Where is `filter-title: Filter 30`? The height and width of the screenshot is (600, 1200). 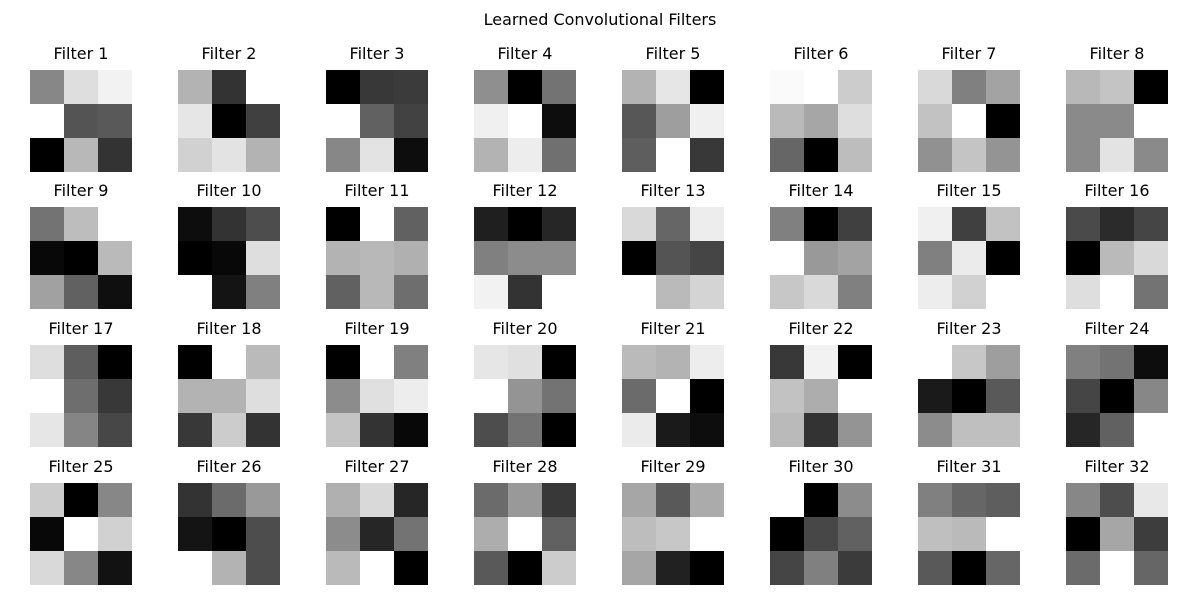
filter-title: Filter 30 is located at coordinates (821, 466).